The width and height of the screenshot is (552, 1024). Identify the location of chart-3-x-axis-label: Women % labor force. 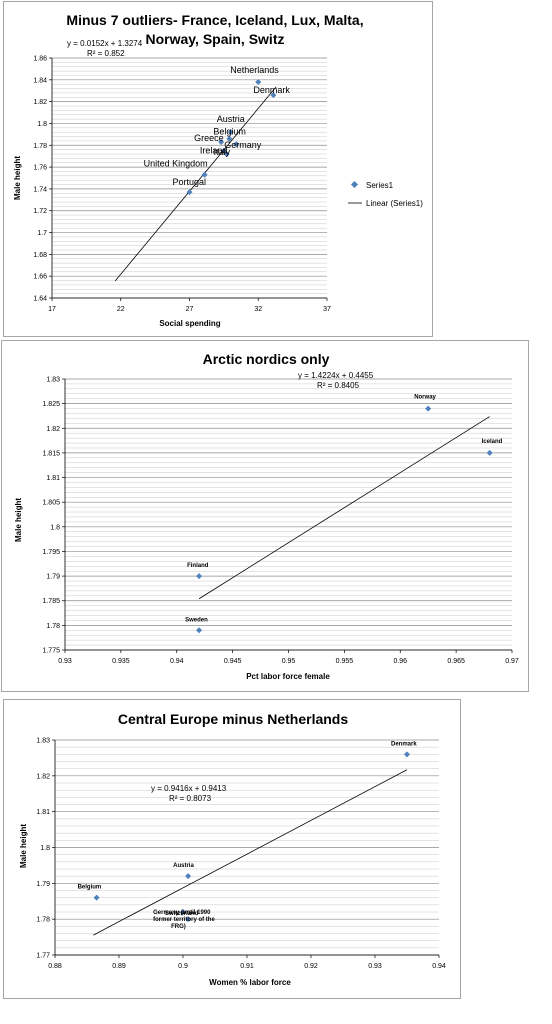
(250, 982).